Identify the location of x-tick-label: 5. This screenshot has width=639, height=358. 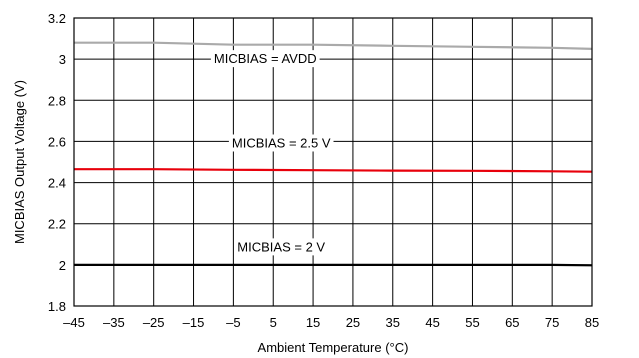
(273, 322).